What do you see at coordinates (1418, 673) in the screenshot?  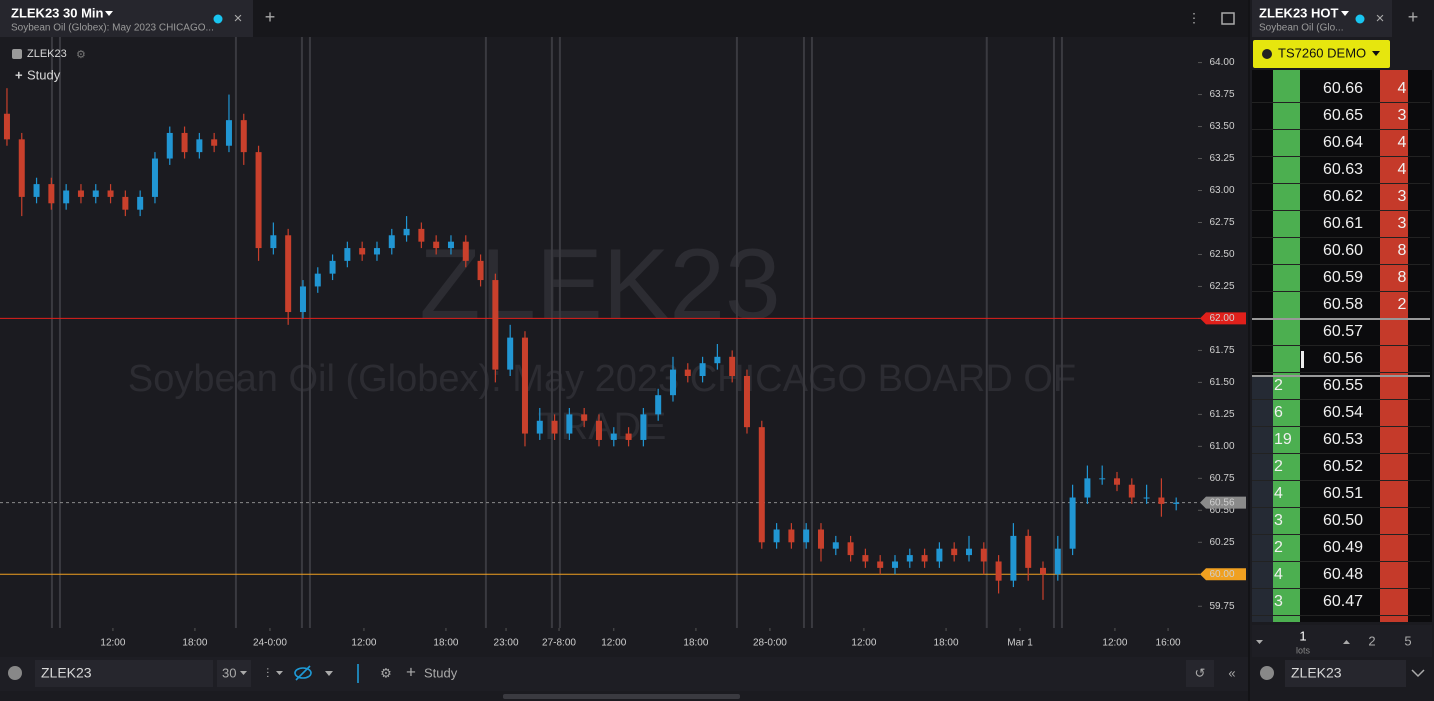 I see `dom-symbol-dropdown` at bounding box center [1418, 673].